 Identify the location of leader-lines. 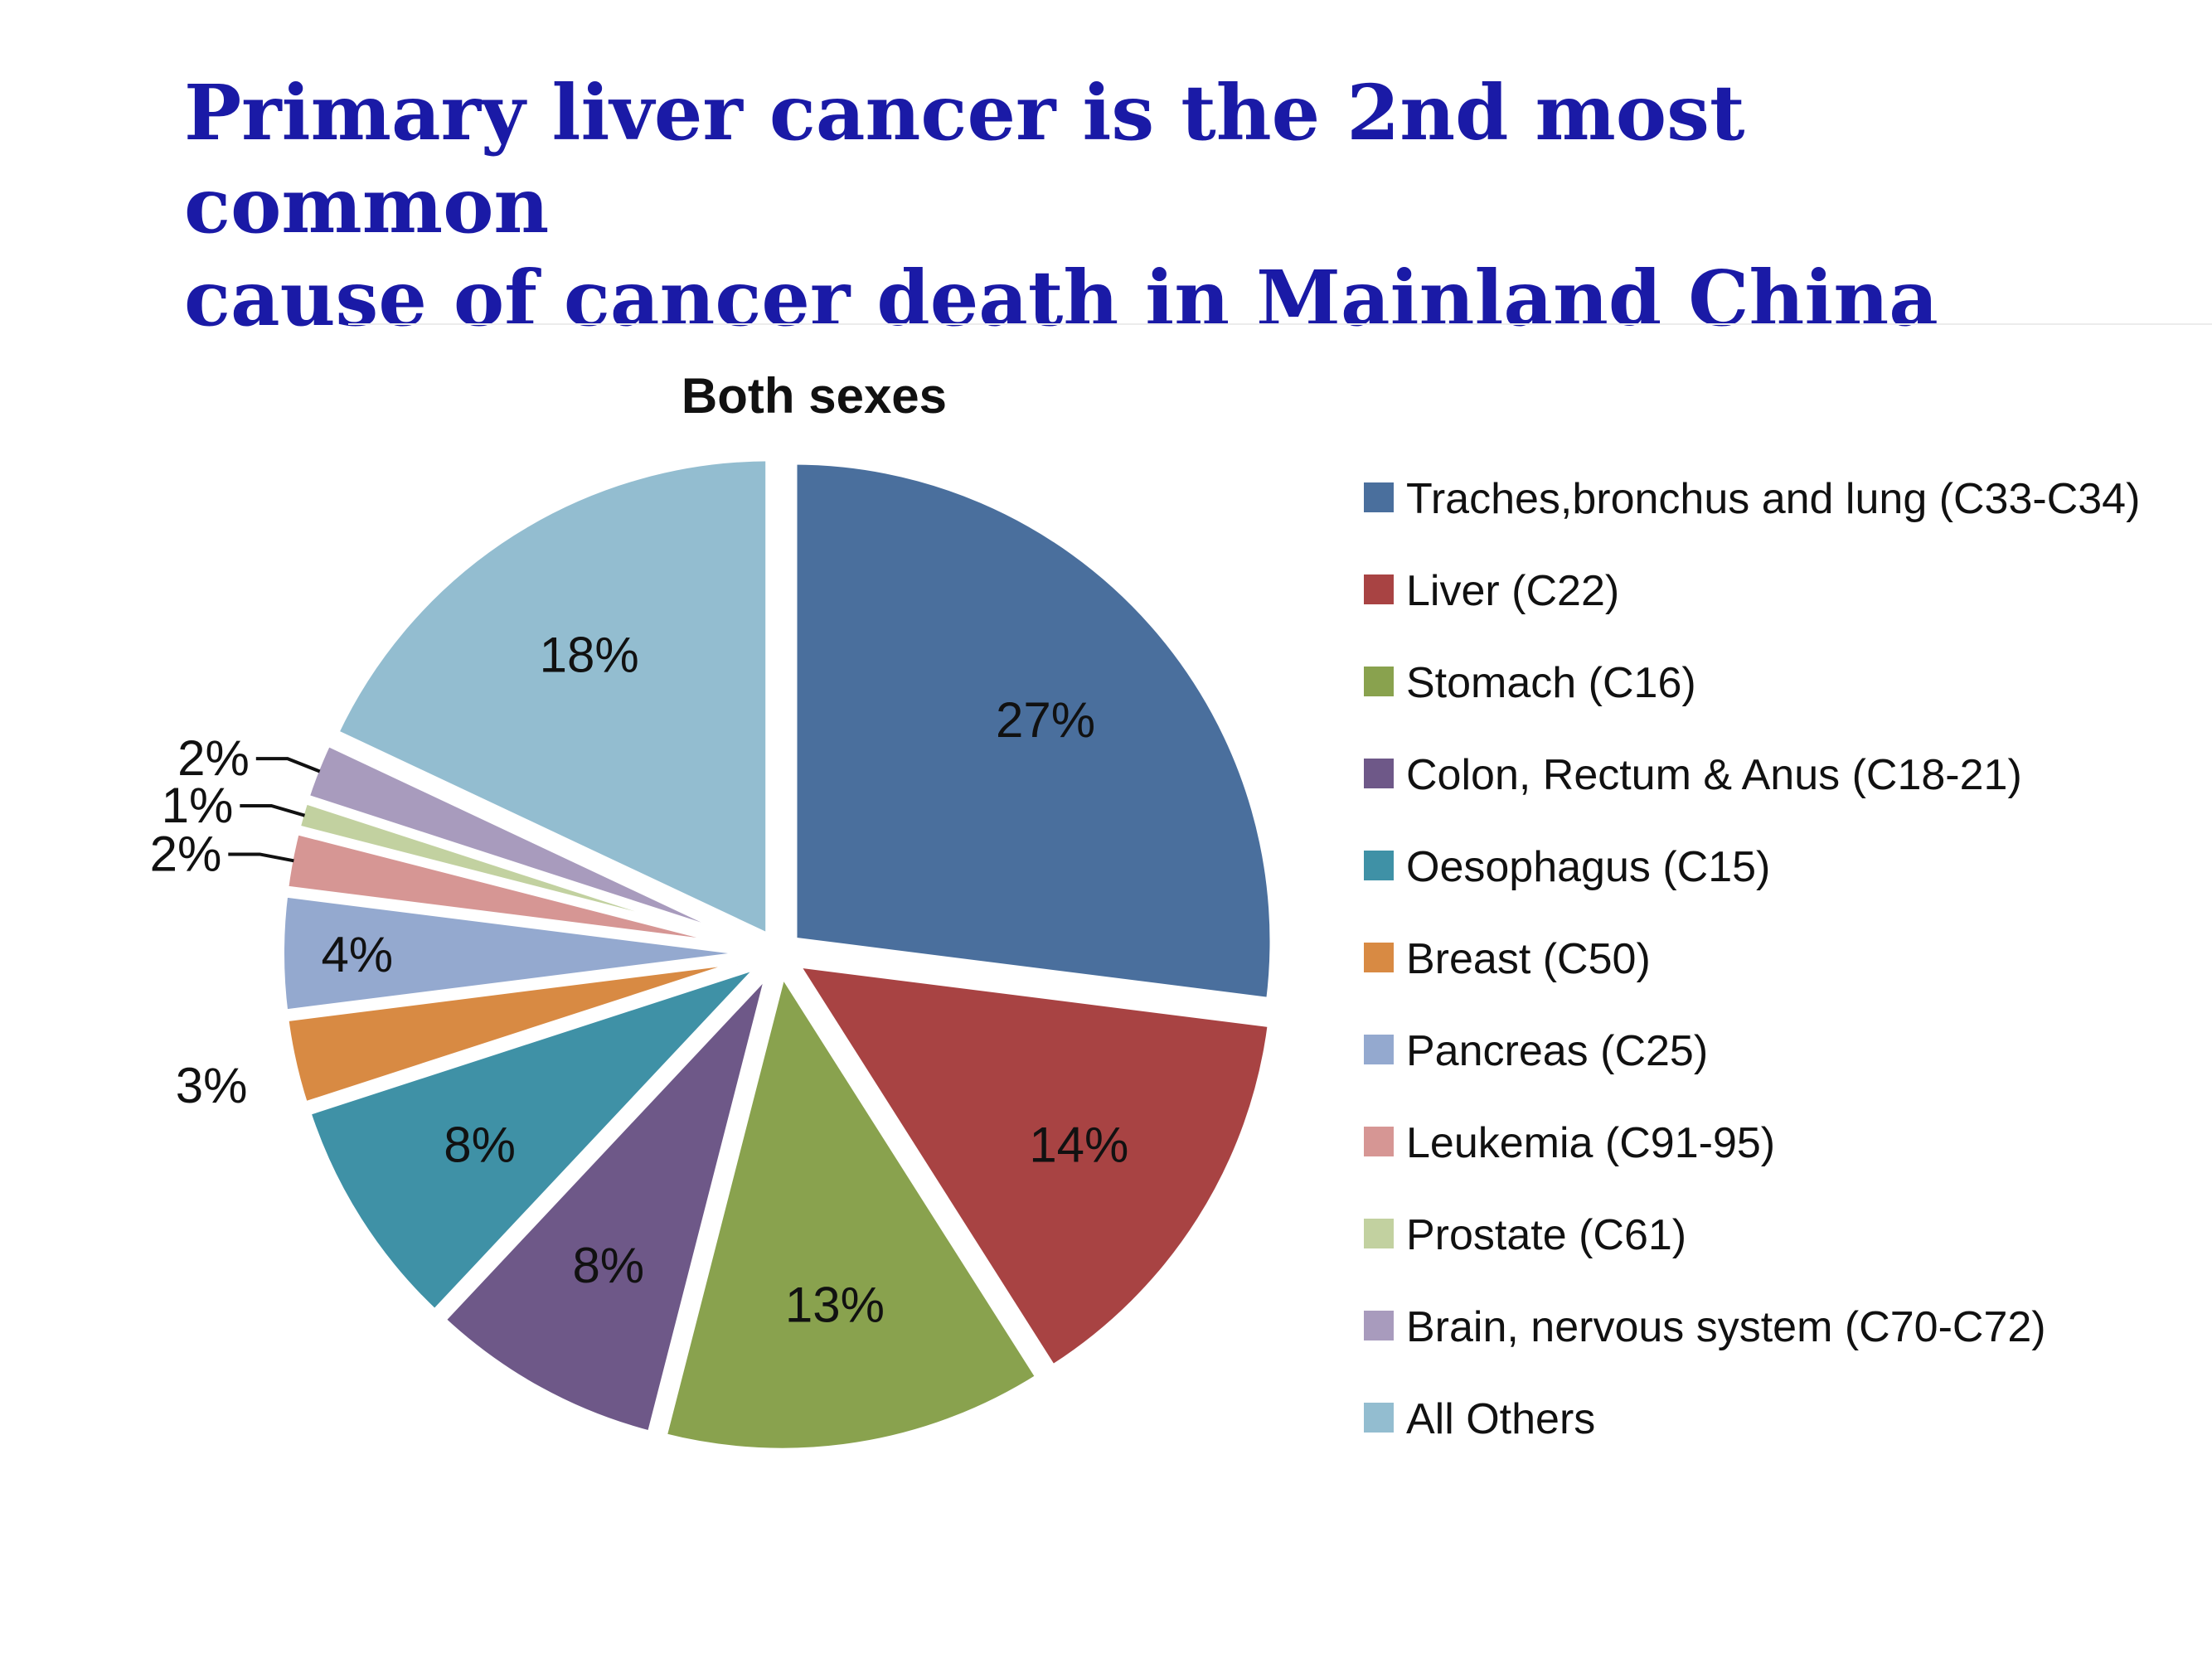
(274, 810).